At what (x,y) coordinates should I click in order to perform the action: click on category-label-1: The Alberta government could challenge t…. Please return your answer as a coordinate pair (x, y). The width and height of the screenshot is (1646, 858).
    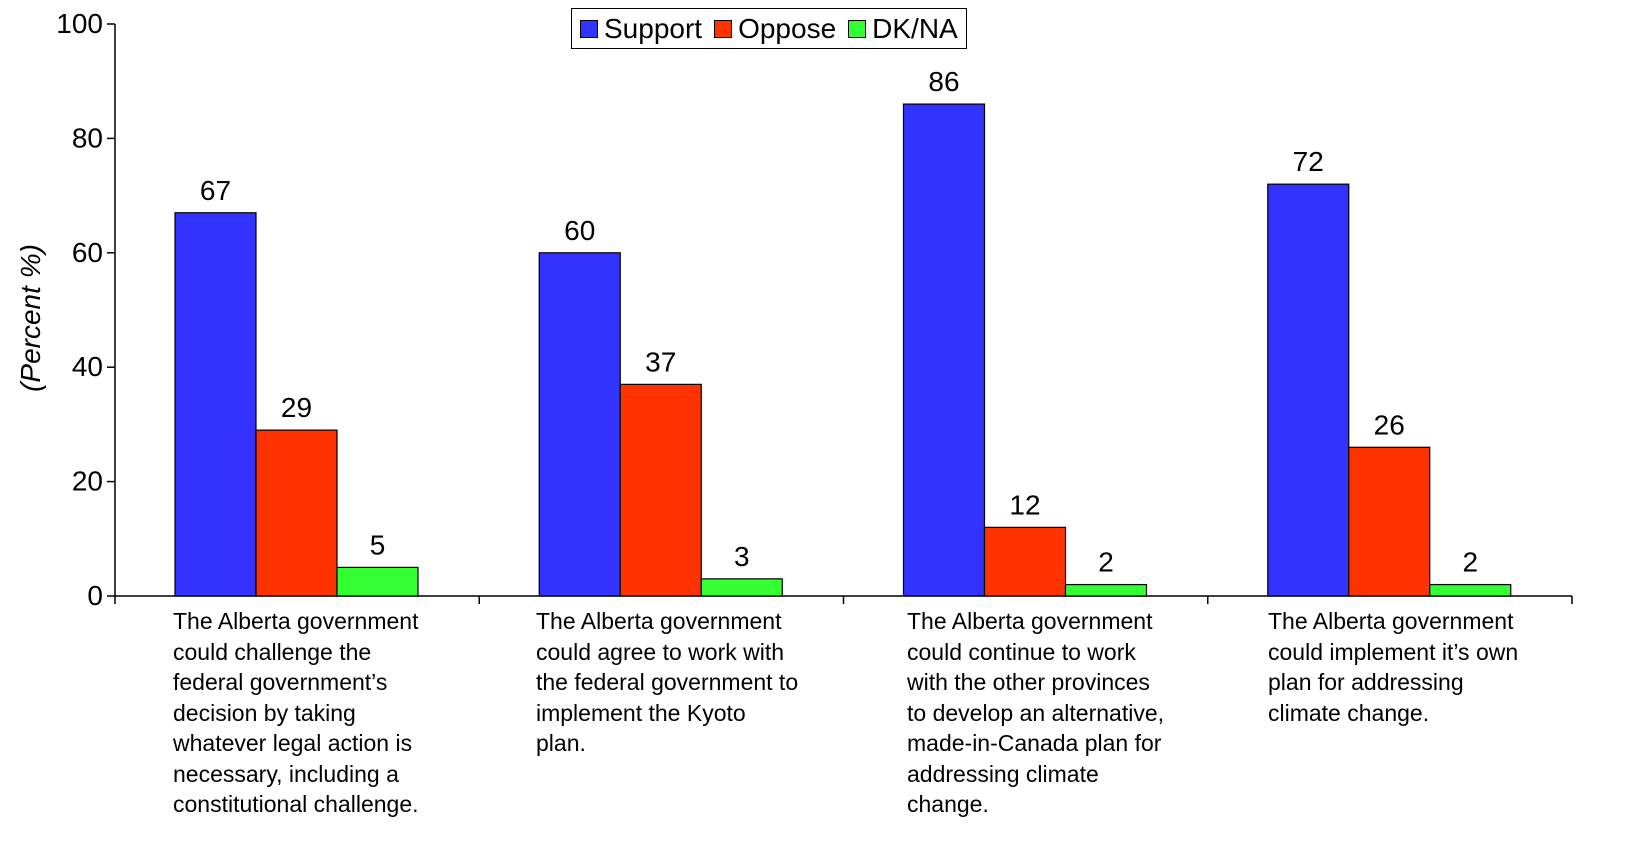
    Looking at the image, I should click on (296, 712).